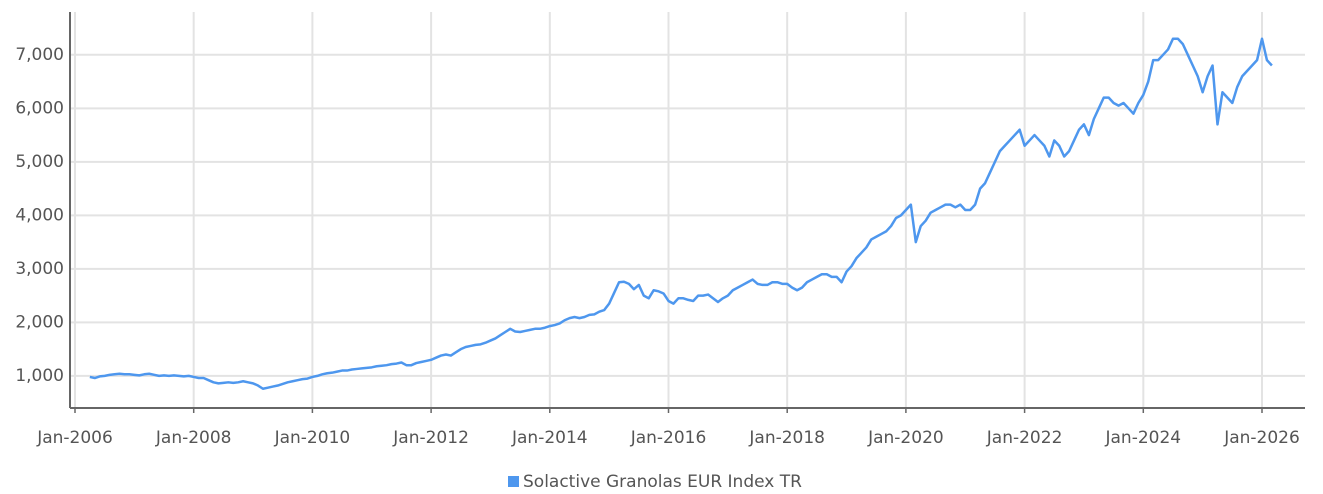 This screenshot has height=494, width=1323. Describe the element at coordinates (905, 438) in the screenshot. I see `x-tick-label: Jan-2020` at that location.